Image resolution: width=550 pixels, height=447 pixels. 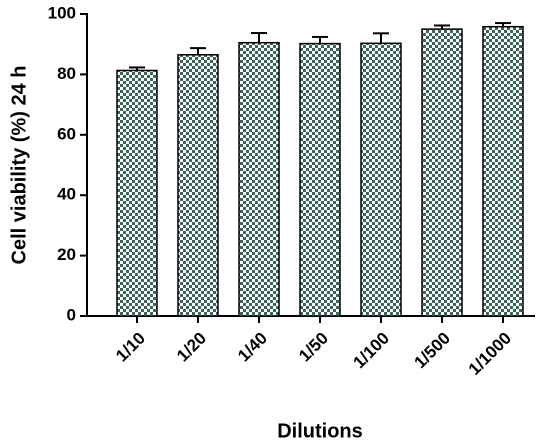 What do you see at coordinates (19, 165) in the screenshot?
I see `y-axis-label: Cell viability (%) 24 h` at bounding box center [19, 165].